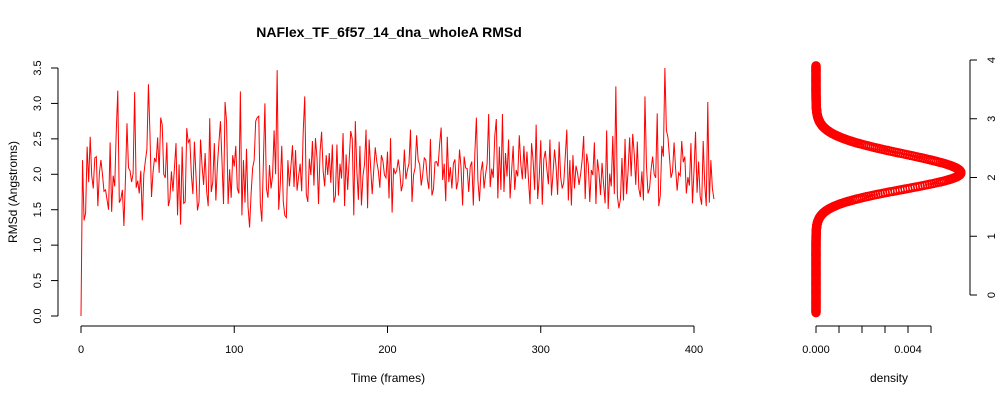  Describe the element at coordinates (81, 350) in the screenshot. I see `x-tick-label: 0` at that location.